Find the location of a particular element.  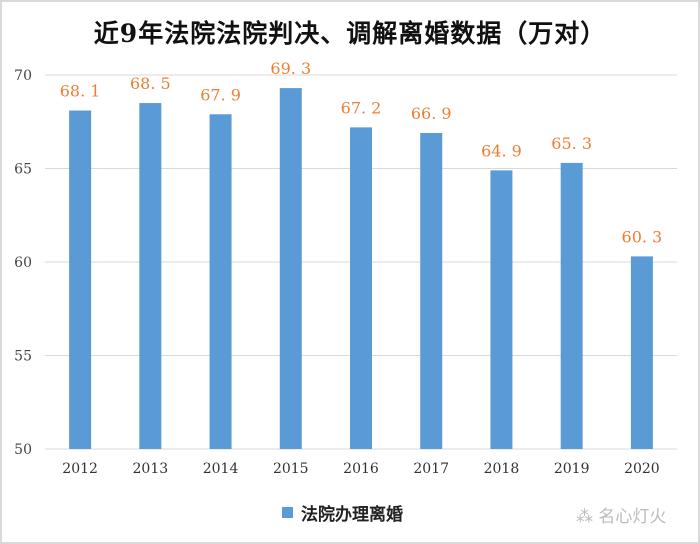

data-label: 67. 2 is located at coordinates (361, 107).